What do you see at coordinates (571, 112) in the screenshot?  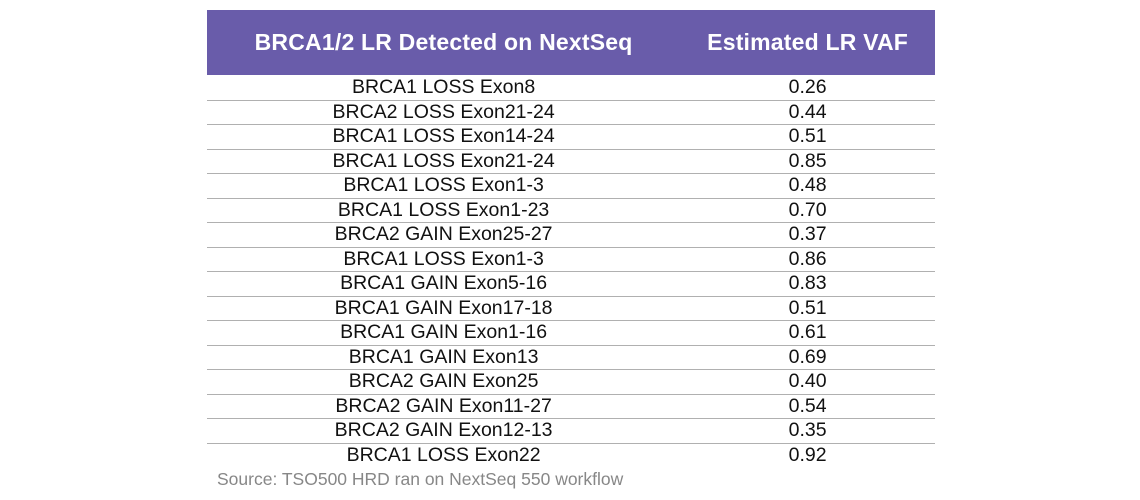 I see `table-row: BRCA2 LOSS Exon21-24 0.44` at bounding box center [571, 112].